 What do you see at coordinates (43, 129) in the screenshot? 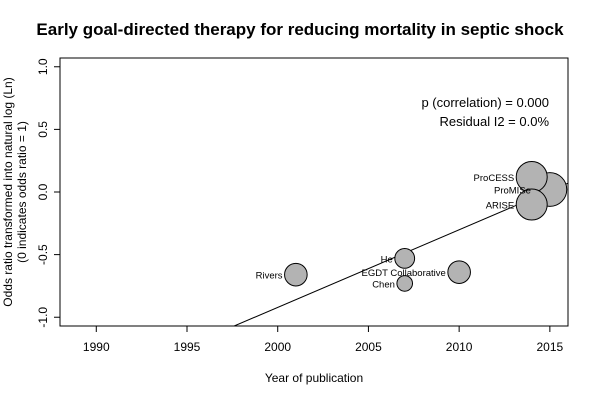
I see `y-tick-label: 0.5` at bounding box center [43, 129].